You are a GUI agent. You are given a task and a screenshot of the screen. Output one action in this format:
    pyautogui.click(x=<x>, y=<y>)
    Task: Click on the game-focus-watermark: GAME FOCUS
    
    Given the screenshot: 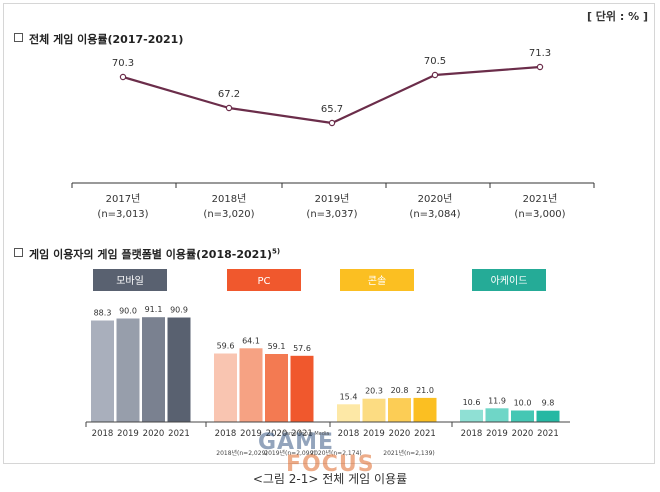 What is the action you would take?
    pyautogui.click(x=316, y=454)
    